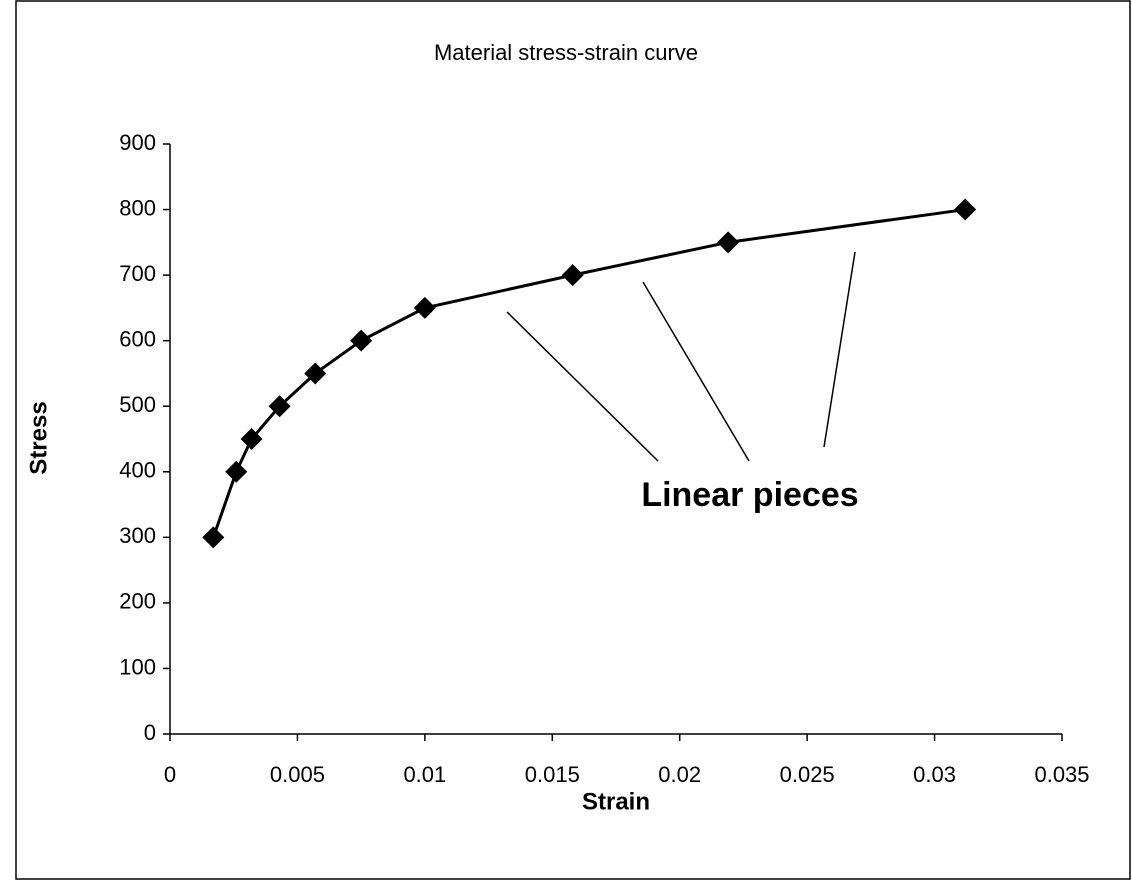 This screenshot has height=881, width=1132. I want to click on y-tick-label: 700, so click(137, 273).